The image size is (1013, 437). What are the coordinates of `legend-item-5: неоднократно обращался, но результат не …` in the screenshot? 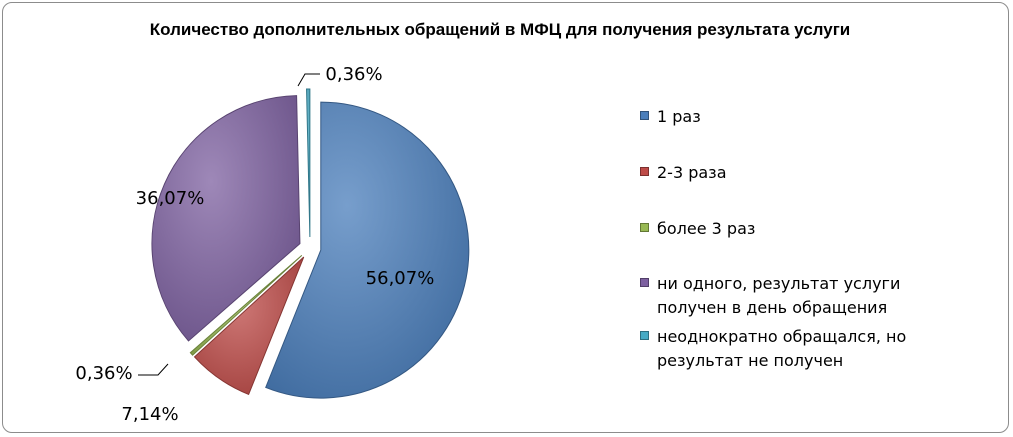 It's located at (793, 349).